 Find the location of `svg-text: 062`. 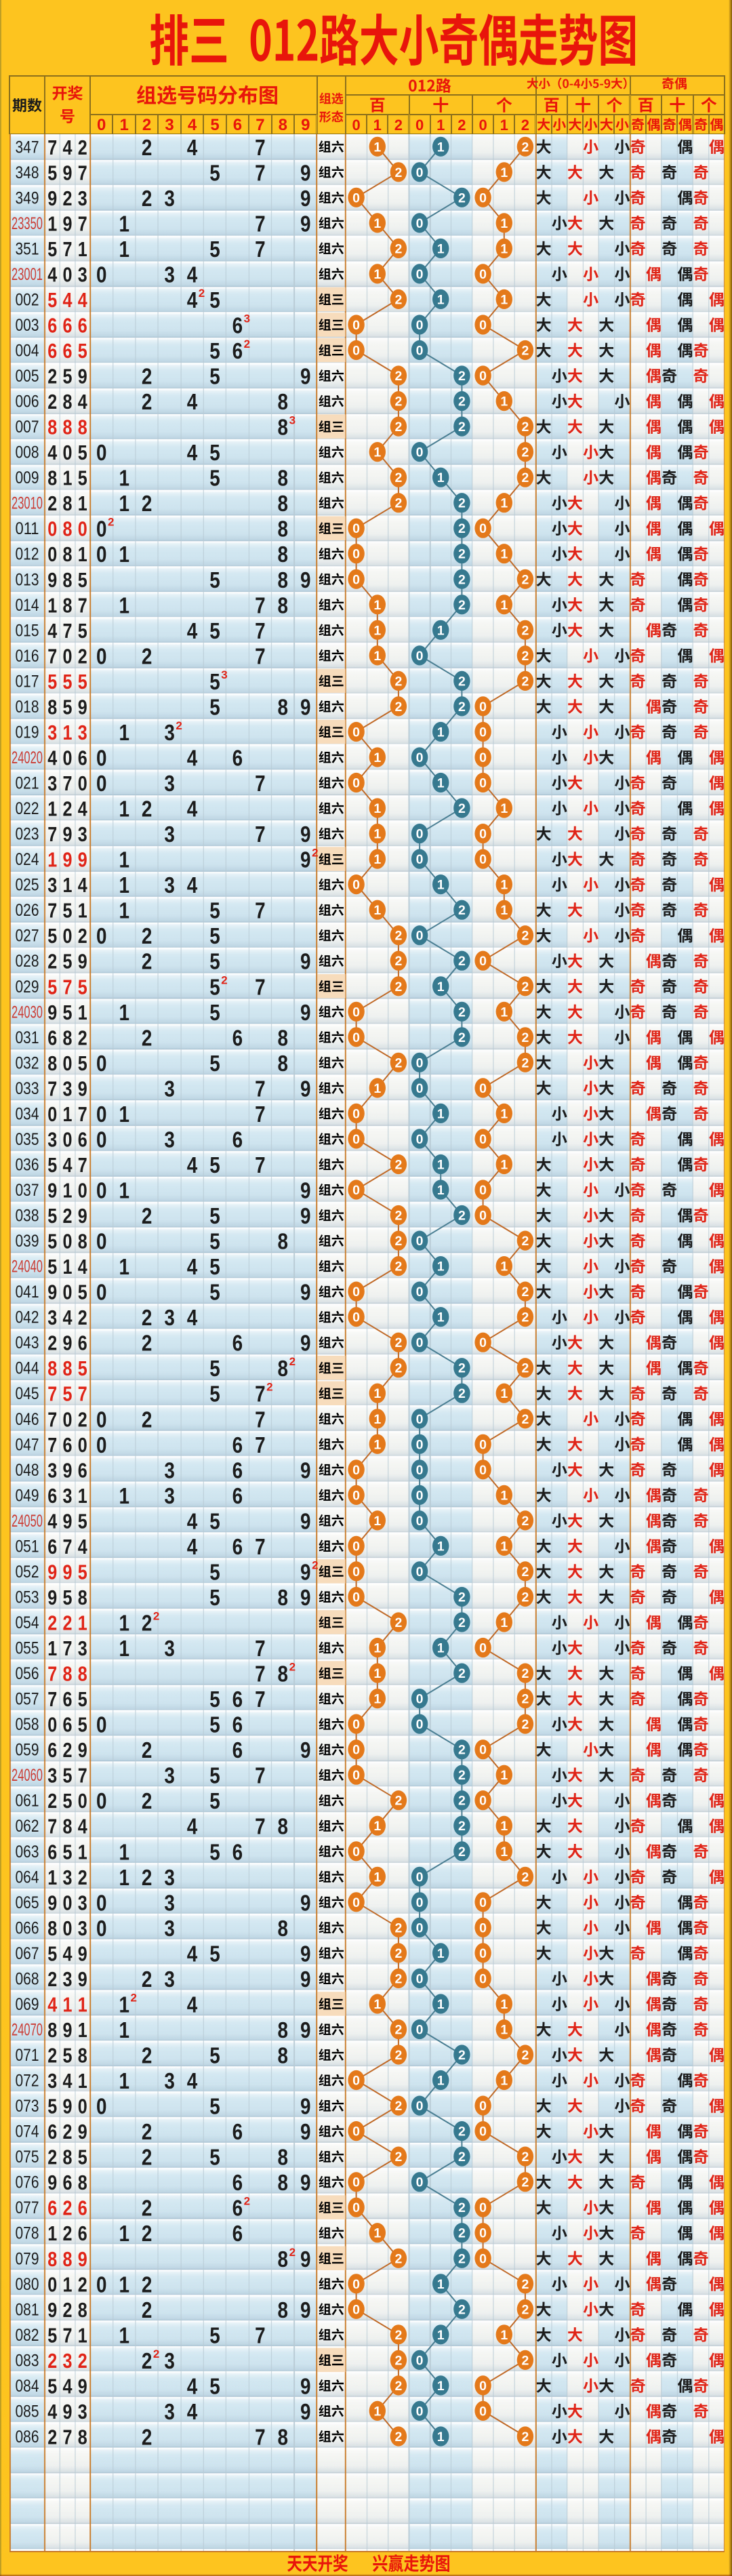

svg-text: 062 is located at coordinates (28, 1826).